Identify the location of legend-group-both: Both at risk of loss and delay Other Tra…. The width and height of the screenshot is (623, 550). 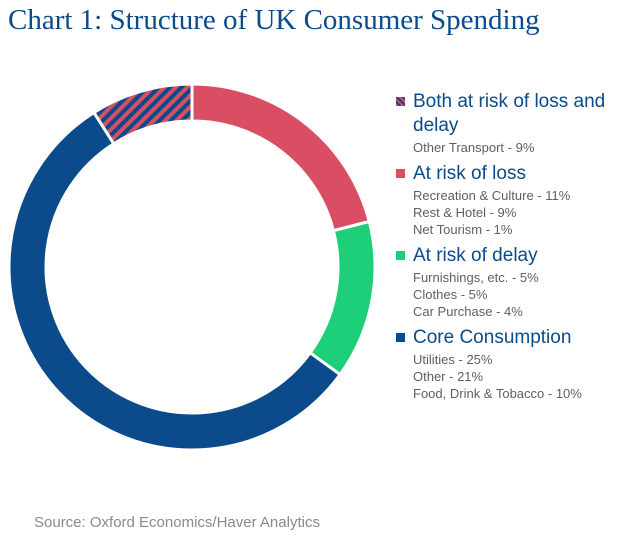
(507, 123).